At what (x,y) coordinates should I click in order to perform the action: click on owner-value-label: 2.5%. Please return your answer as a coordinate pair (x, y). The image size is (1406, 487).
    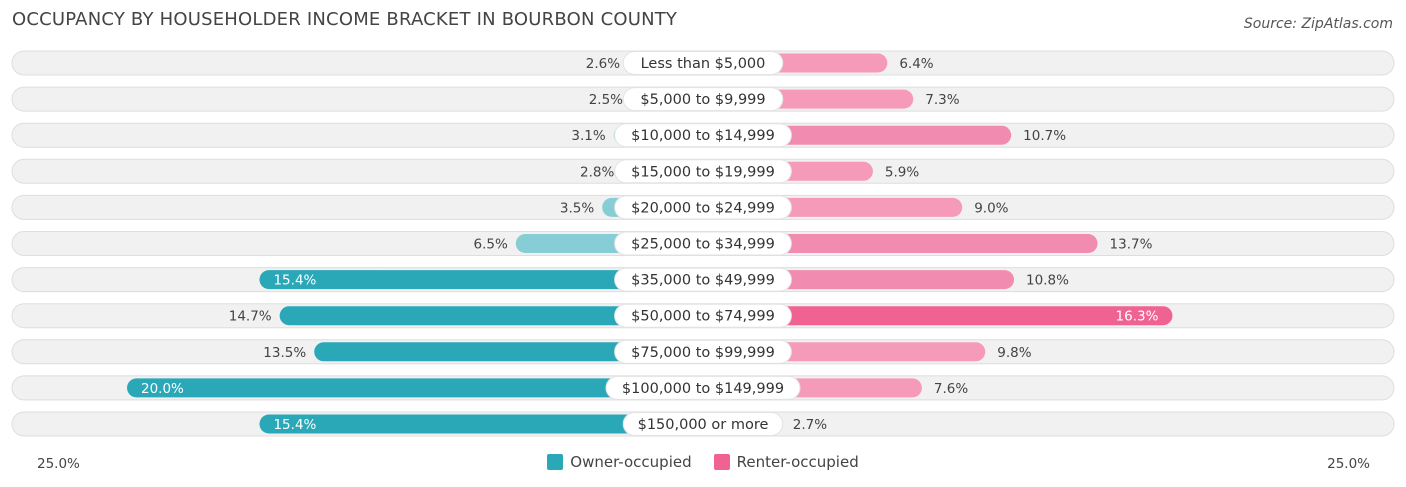
    Looking at the image, I should click on (606, 100).